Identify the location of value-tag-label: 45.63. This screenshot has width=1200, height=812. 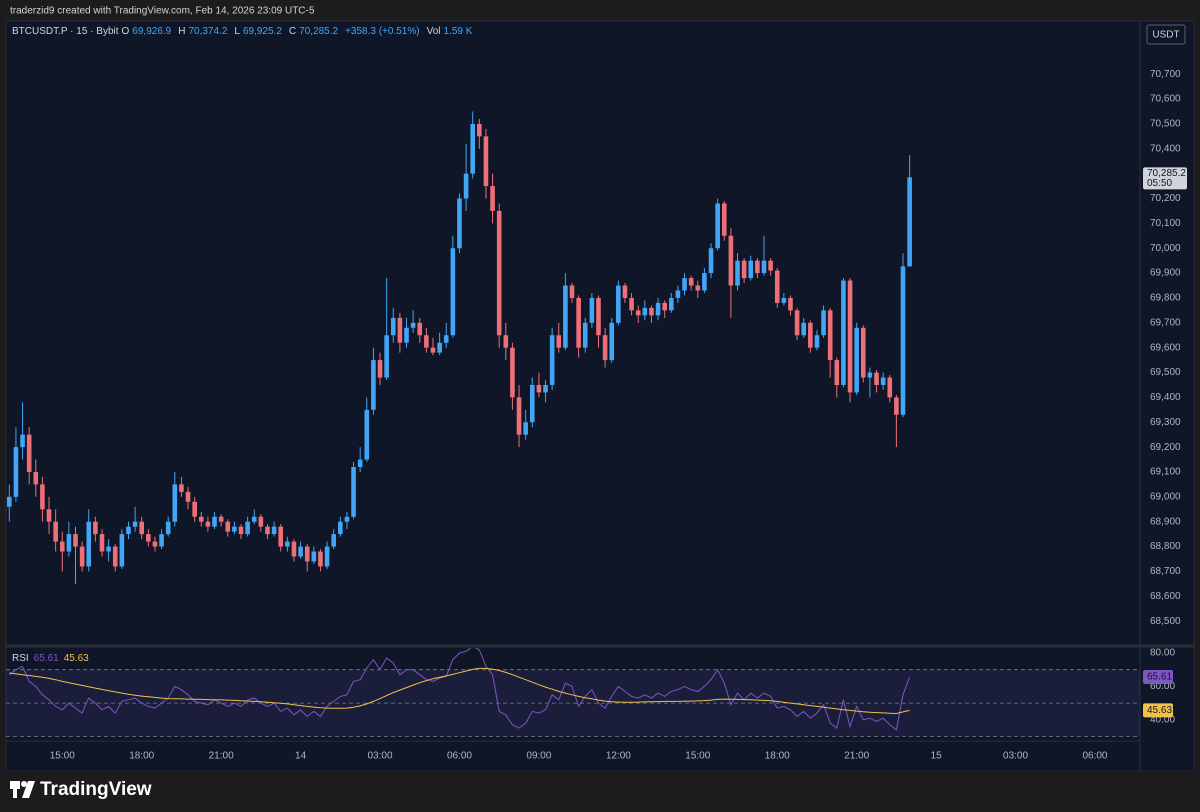
(1159, 710).